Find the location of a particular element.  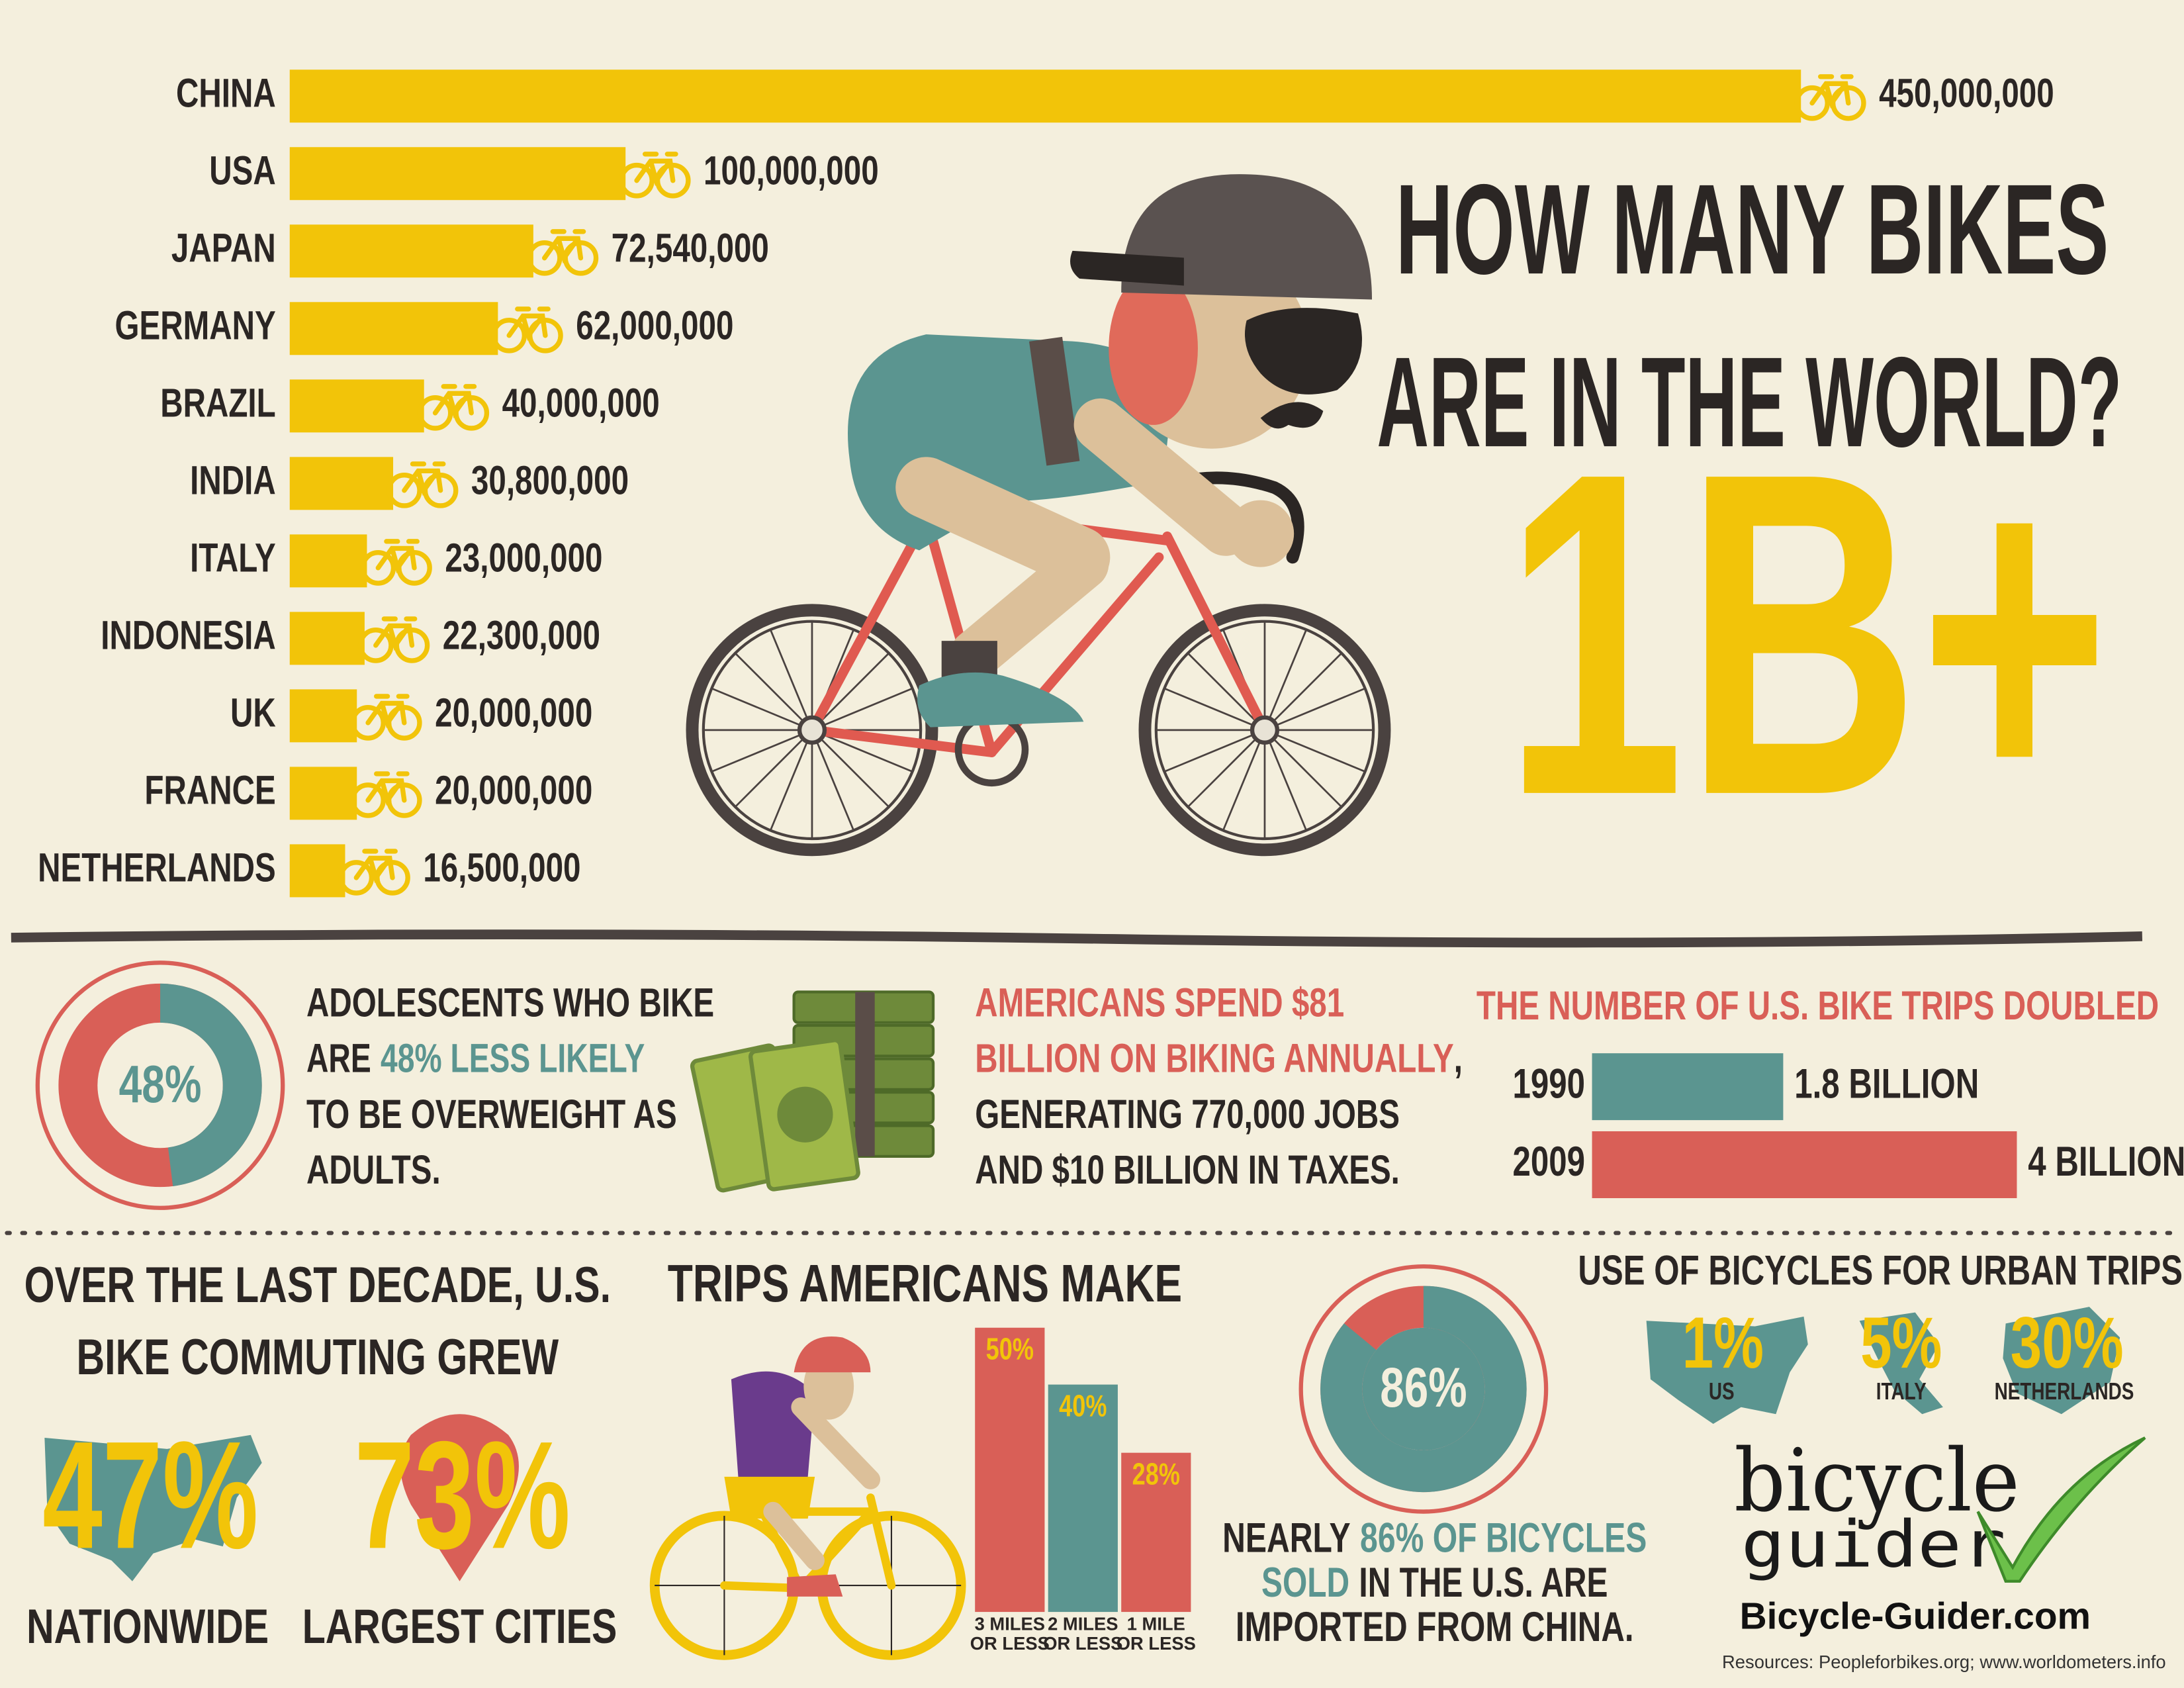

category-label-box: 2 MILES OR LESS is located at coordinates (1083, 1634).